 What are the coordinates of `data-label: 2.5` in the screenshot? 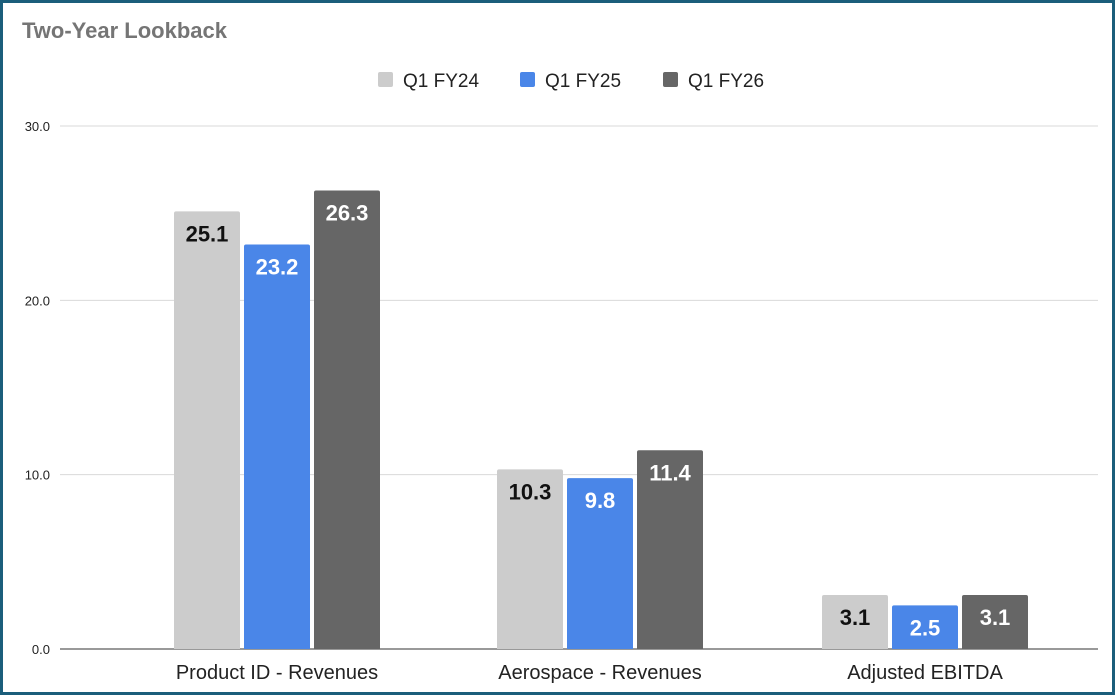 It's located at (925, 627).